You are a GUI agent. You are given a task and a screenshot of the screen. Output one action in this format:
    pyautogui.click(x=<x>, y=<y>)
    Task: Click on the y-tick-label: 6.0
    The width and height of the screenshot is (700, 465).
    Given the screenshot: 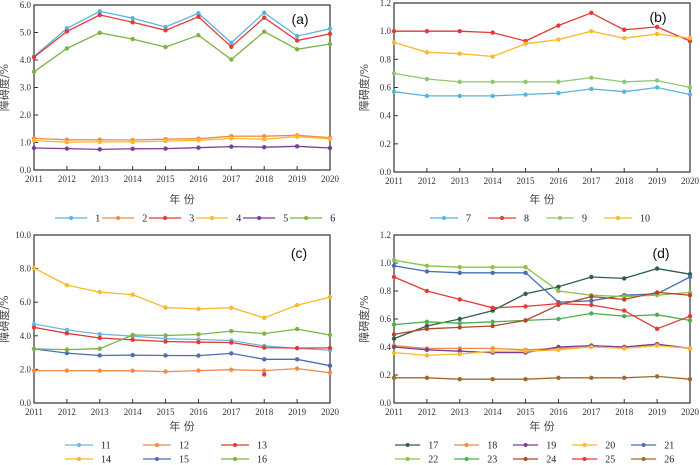 What is the action you would take?
    pyautogui.click(x=26, y=302)
    